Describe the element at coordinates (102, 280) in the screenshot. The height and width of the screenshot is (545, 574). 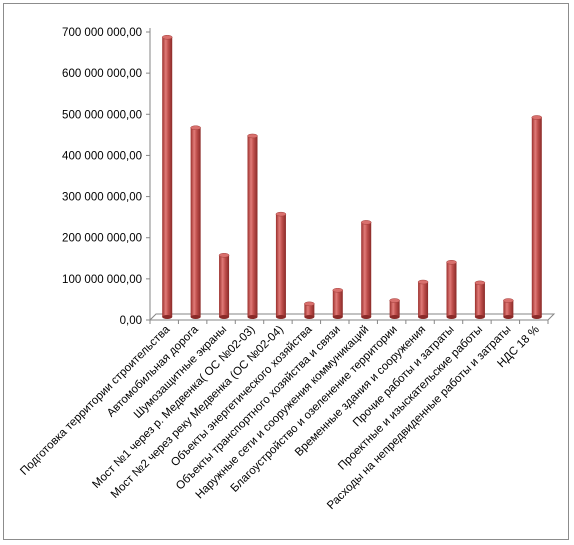
I see `y-tick-label: 100 000 000,00` at that location.